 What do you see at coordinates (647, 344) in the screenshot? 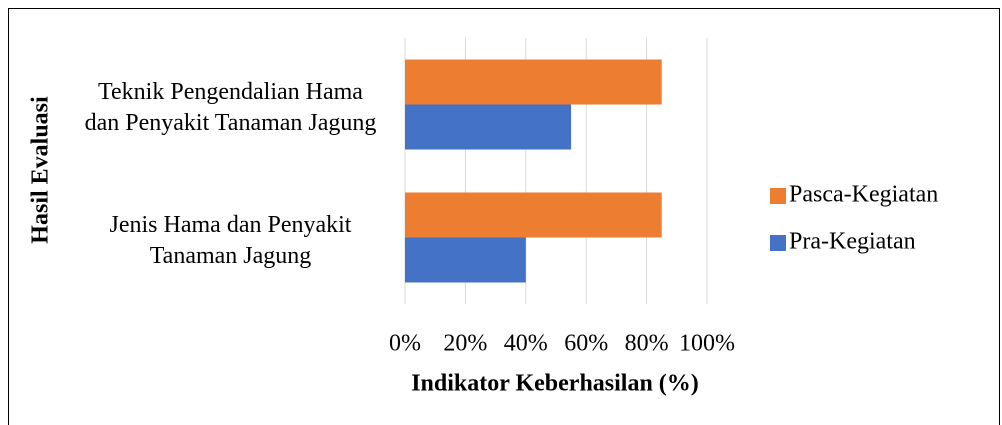
I see `x-tick-label: 80%` at bounding box center [647, 344].